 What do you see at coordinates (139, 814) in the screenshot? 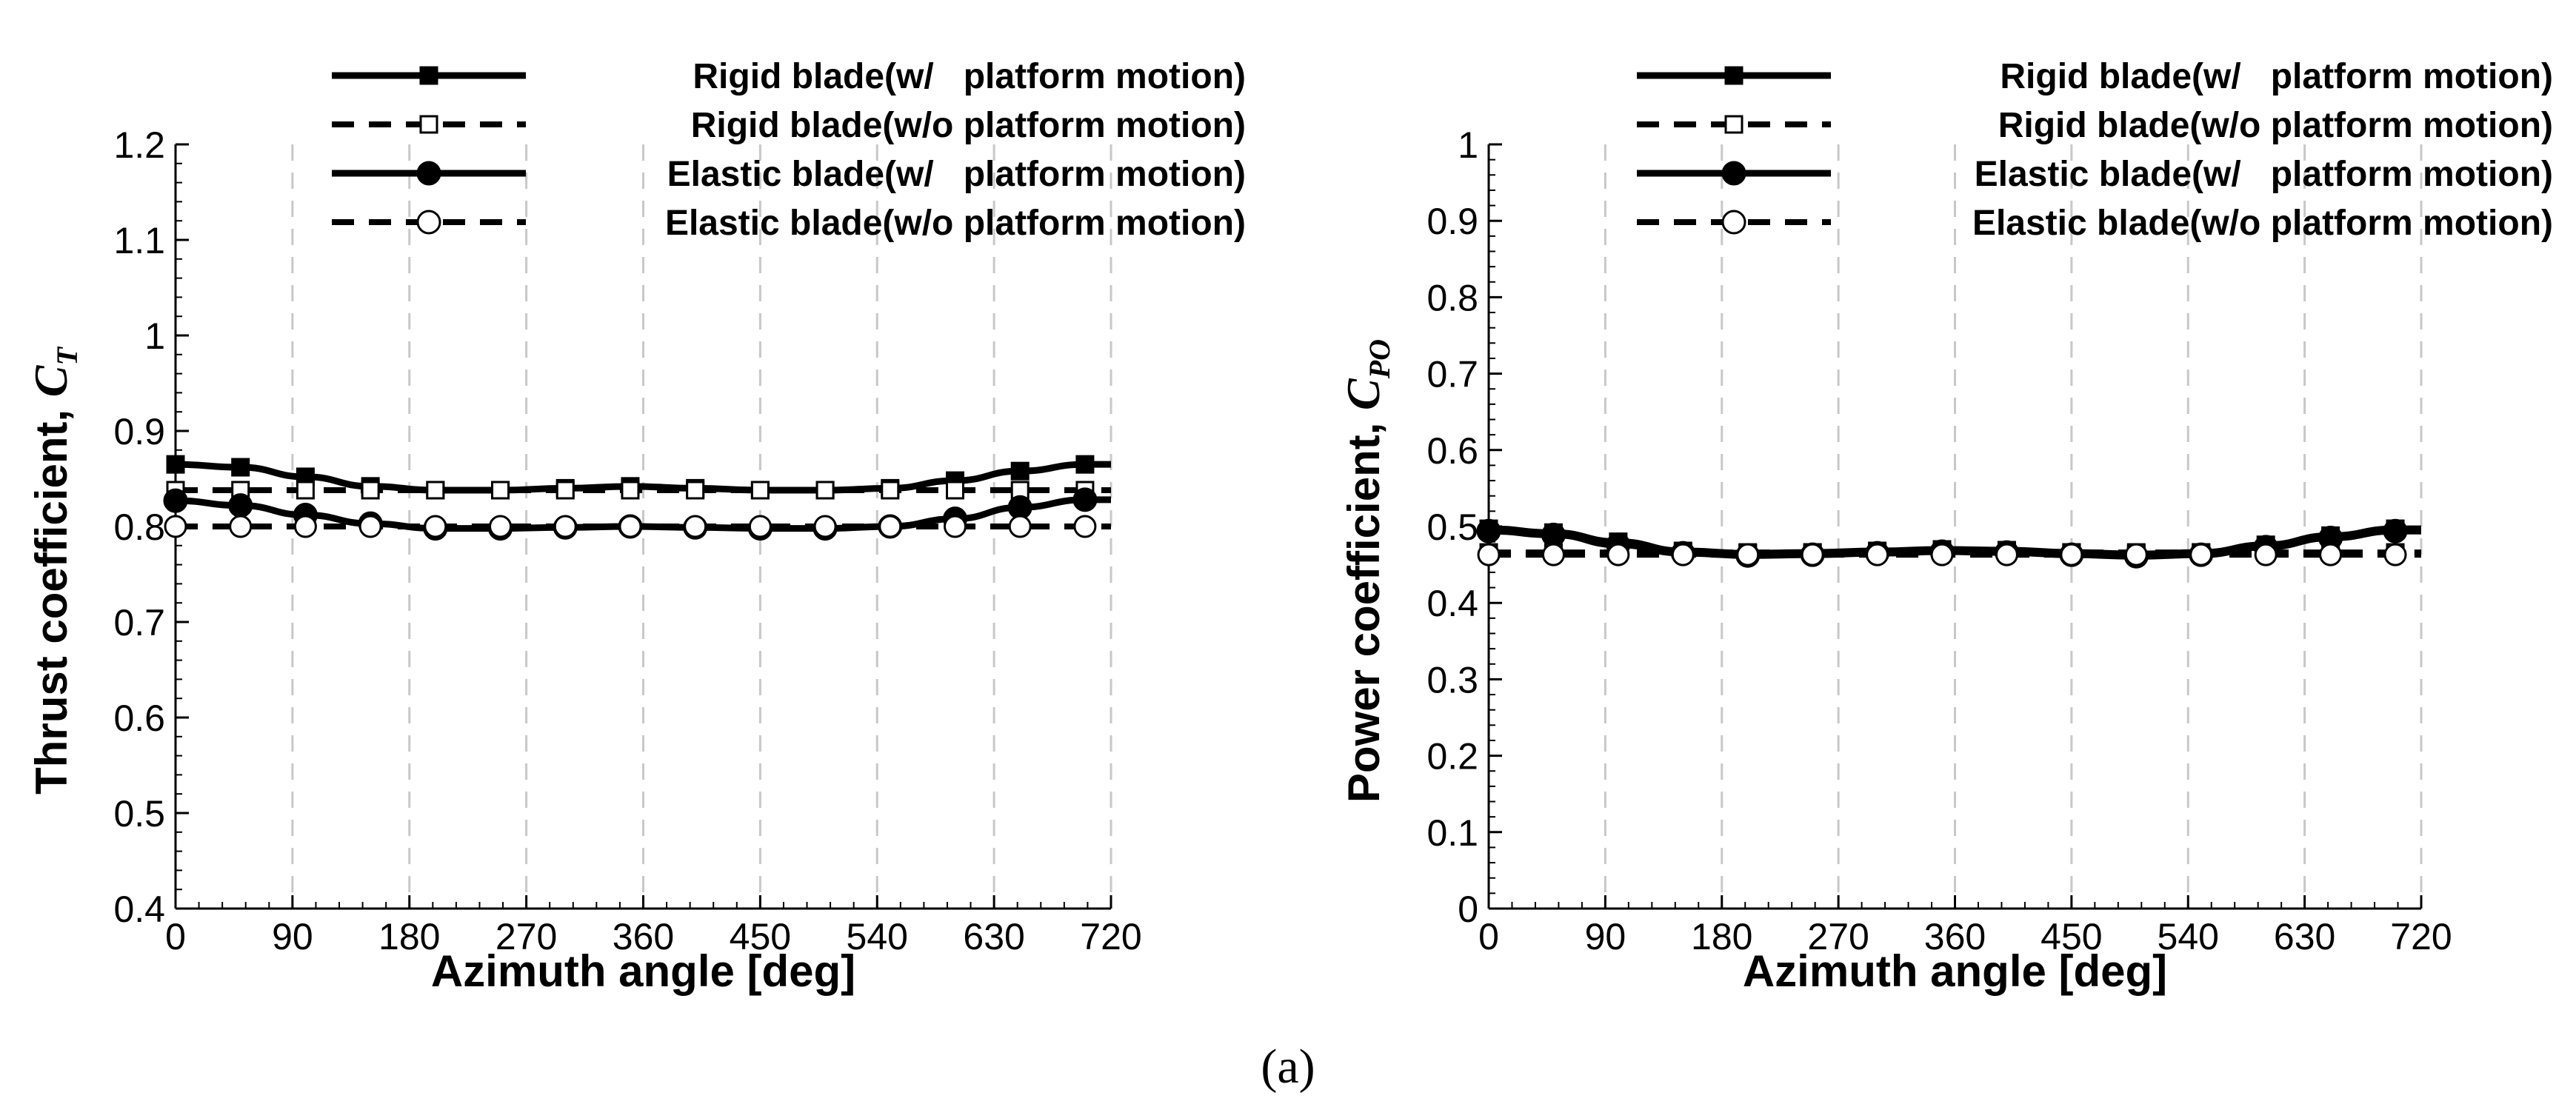
I see `y-tick-label: 0.5` at bounding box center [139, 814].